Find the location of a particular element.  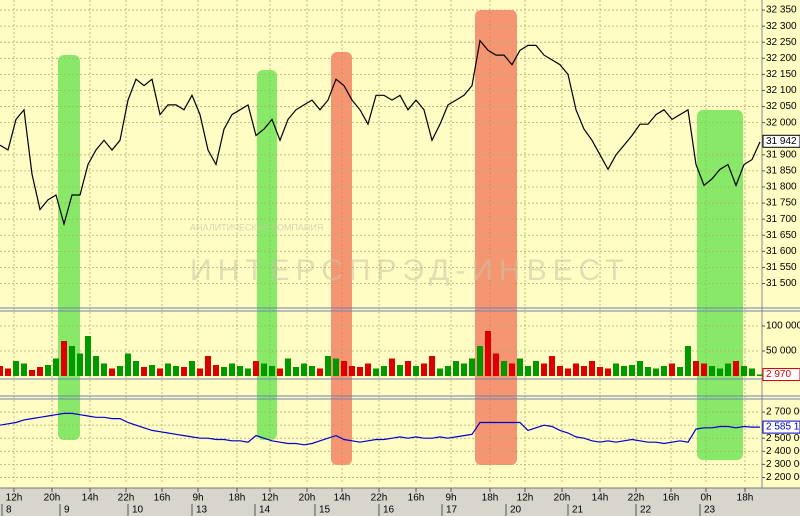

y-tick-label: 100 000 is located at coordinates (783, 326).